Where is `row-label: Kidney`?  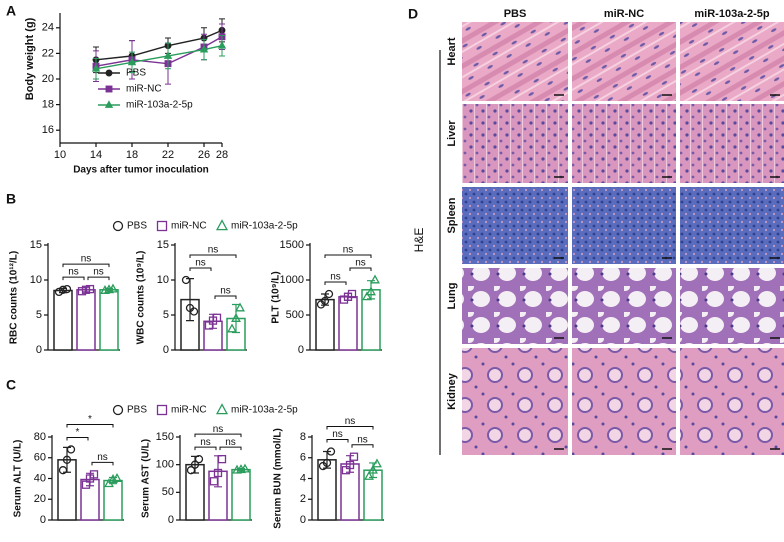 row-label: Kidney is located at coordinates (452, 391).